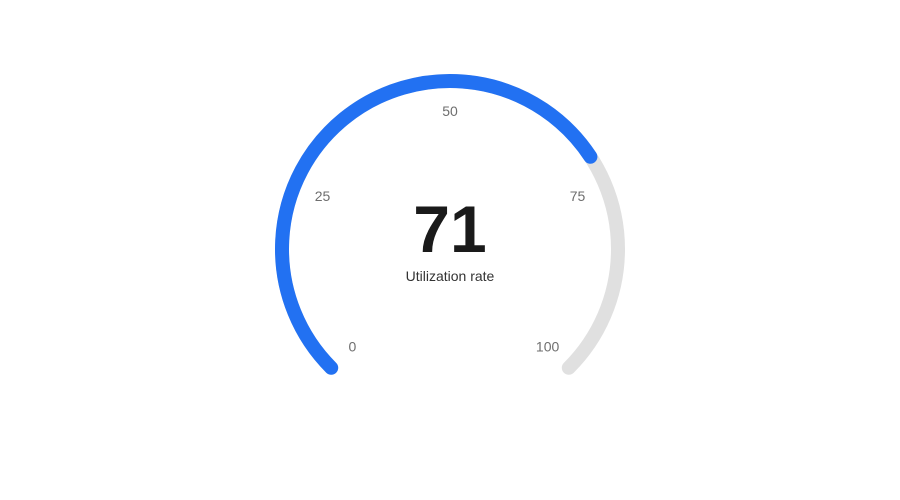 The width and height of the screenshot is (900, 500). Describe the element at coordinates (578, 196) in the screenshot. I see `tick-label-75: 75` at that location.